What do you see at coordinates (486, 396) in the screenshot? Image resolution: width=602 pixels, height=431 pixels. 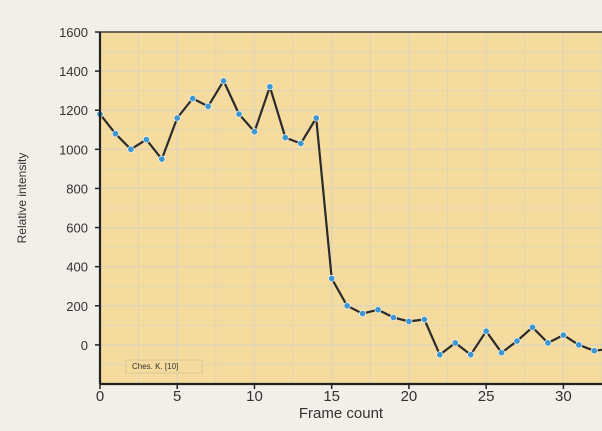 I see `x-tick-label: 25` at bounding box center [486, 396].